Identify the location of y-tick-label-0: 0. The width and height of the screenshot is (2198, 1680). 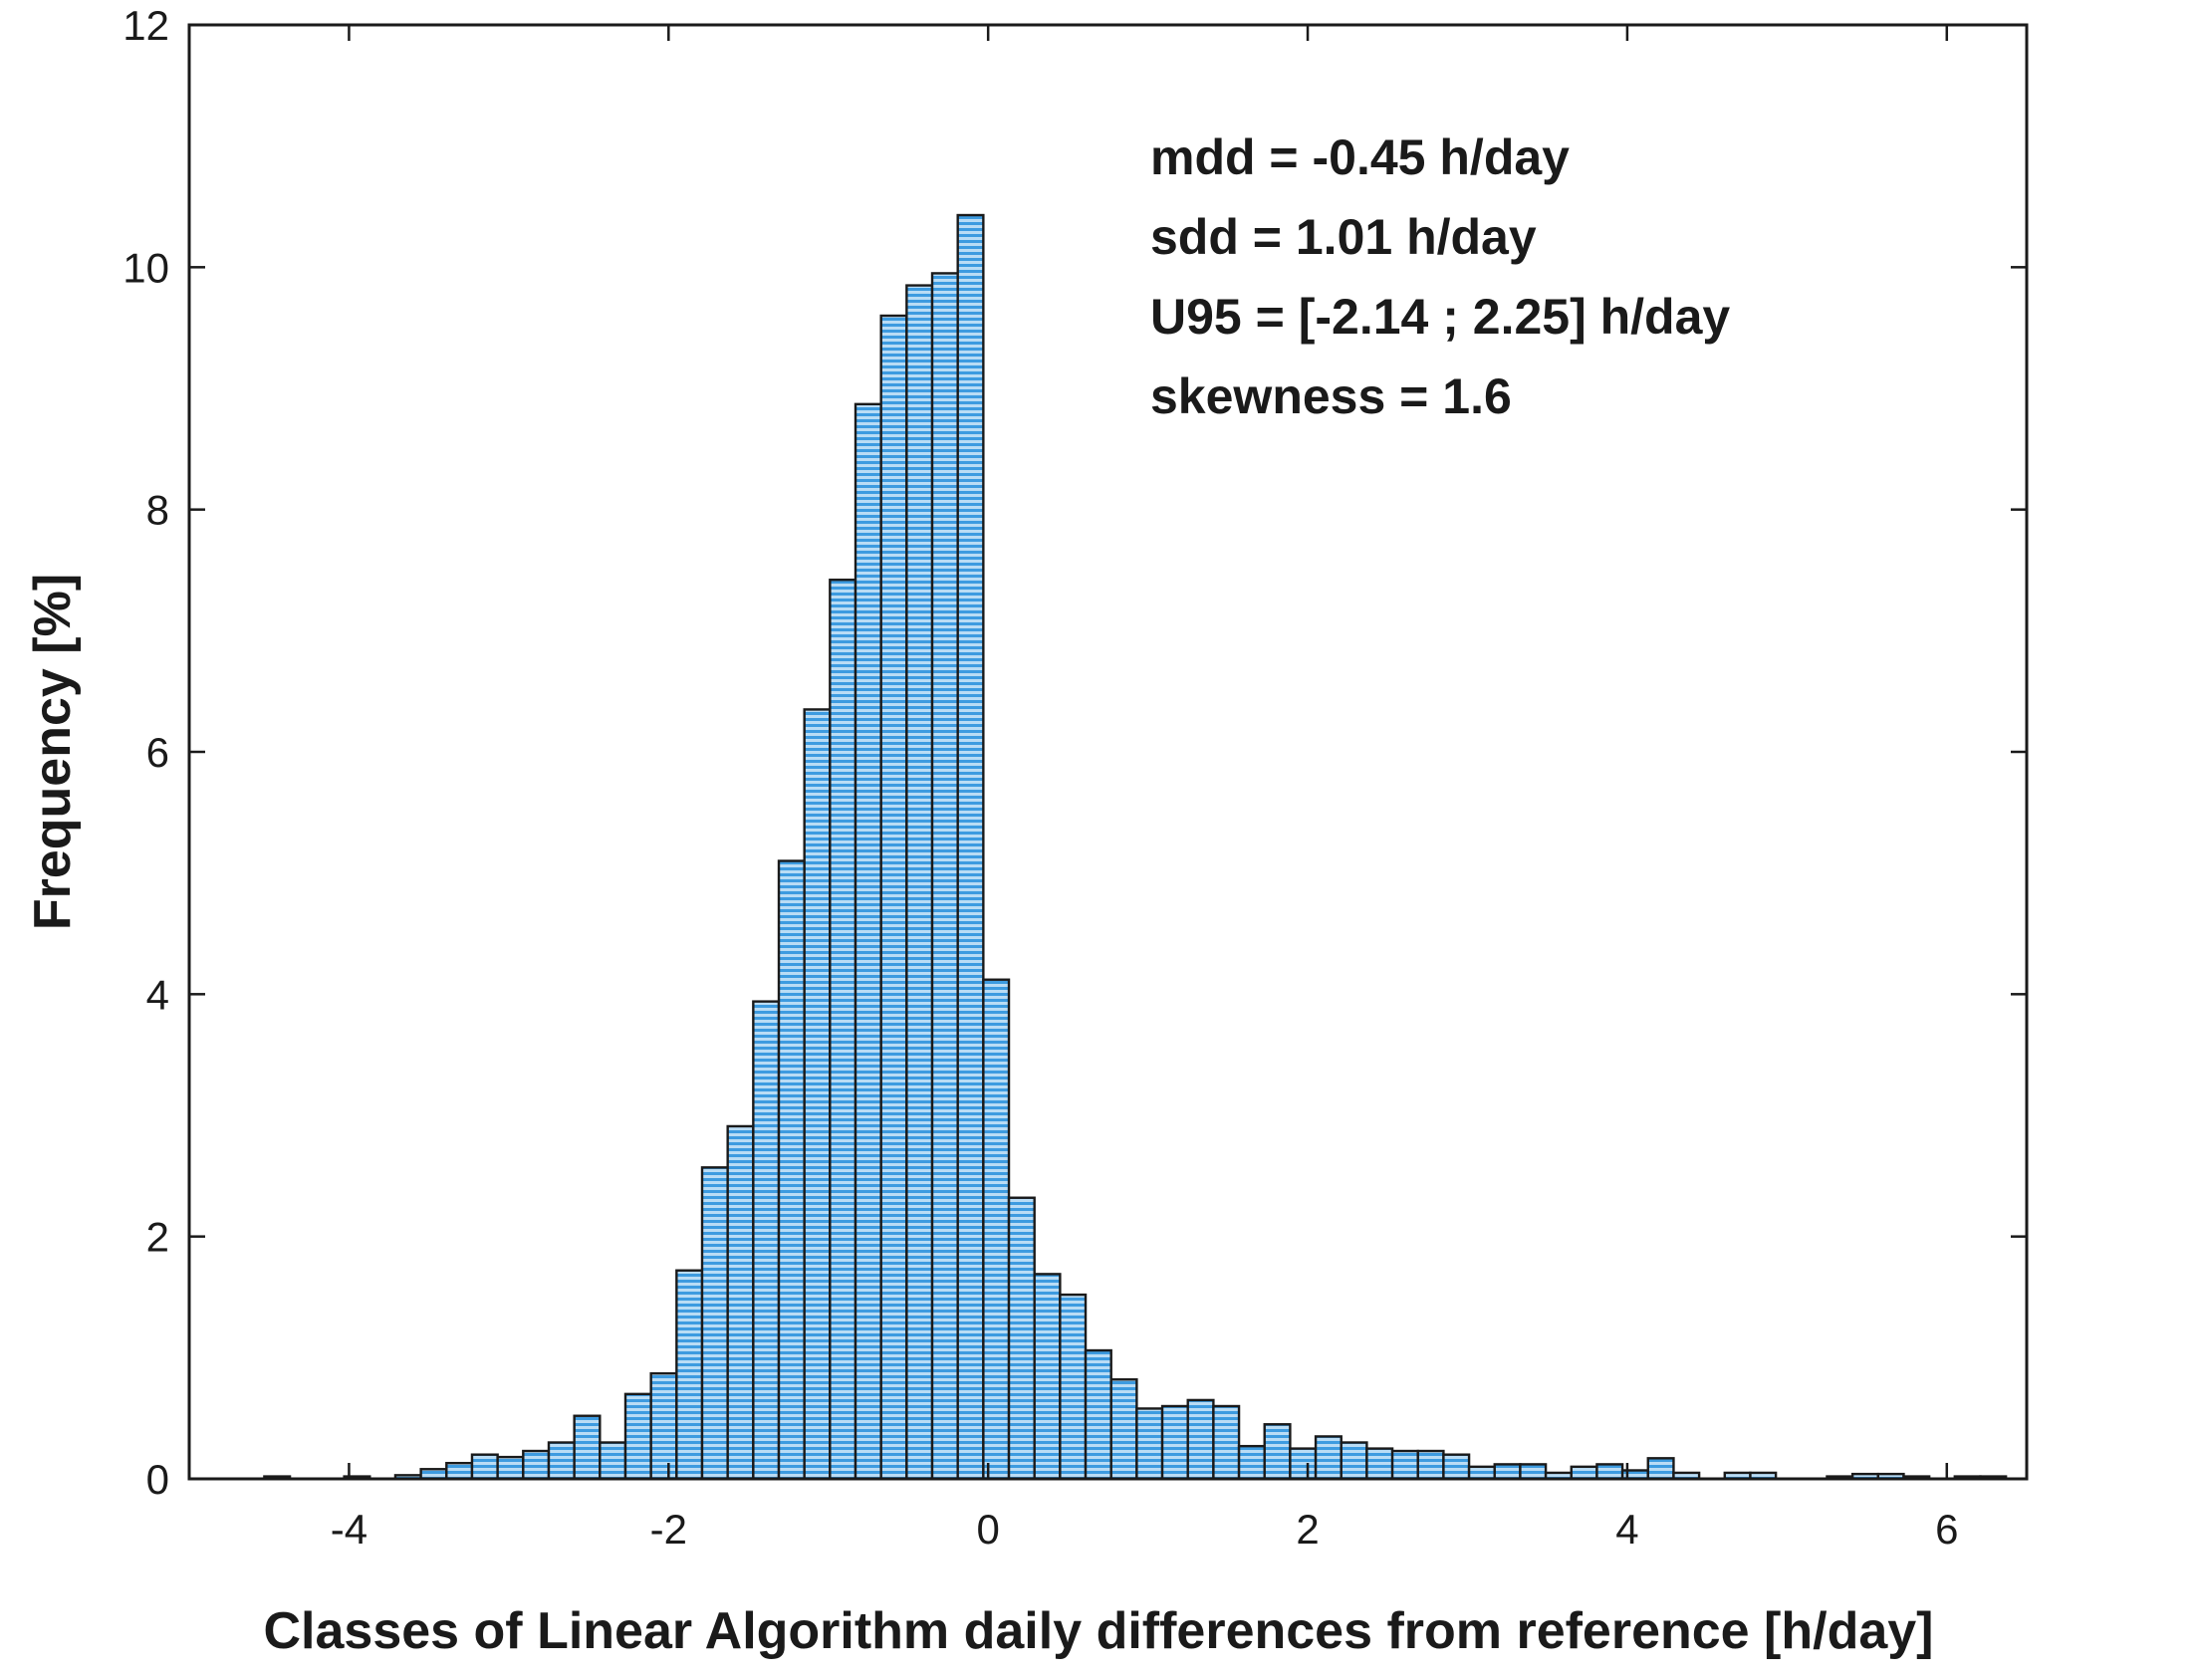
(157, 1479).